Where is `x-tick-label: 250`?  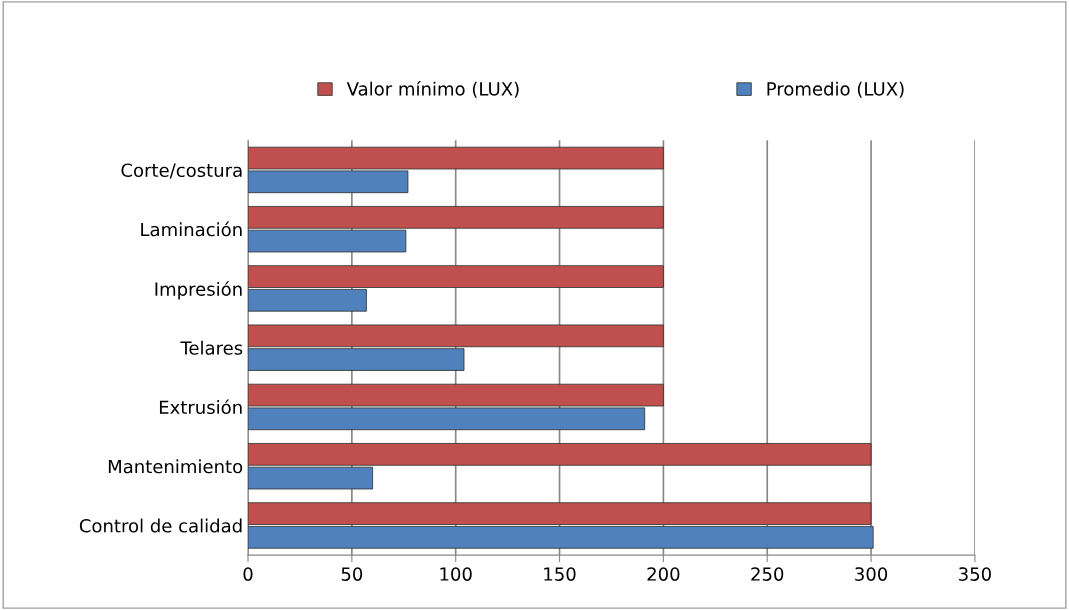
x-tick-label: 250 is located at coordinates (767, 574).